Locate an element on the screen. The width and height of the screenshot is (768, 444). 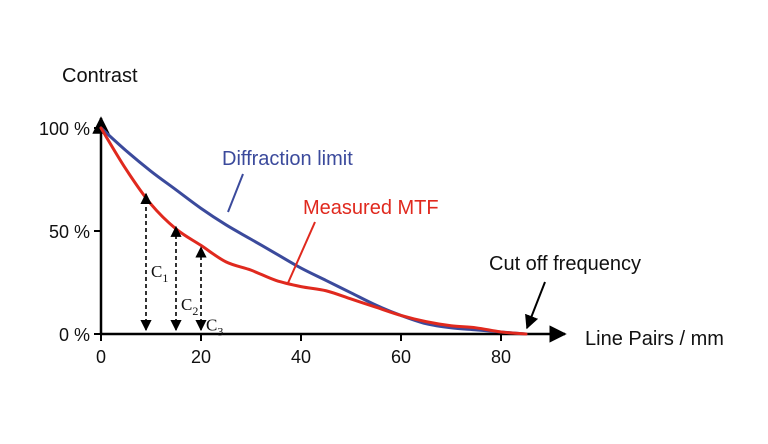
series-label-measured-mtf: Measured MTF is located at coordinates (371, 208).